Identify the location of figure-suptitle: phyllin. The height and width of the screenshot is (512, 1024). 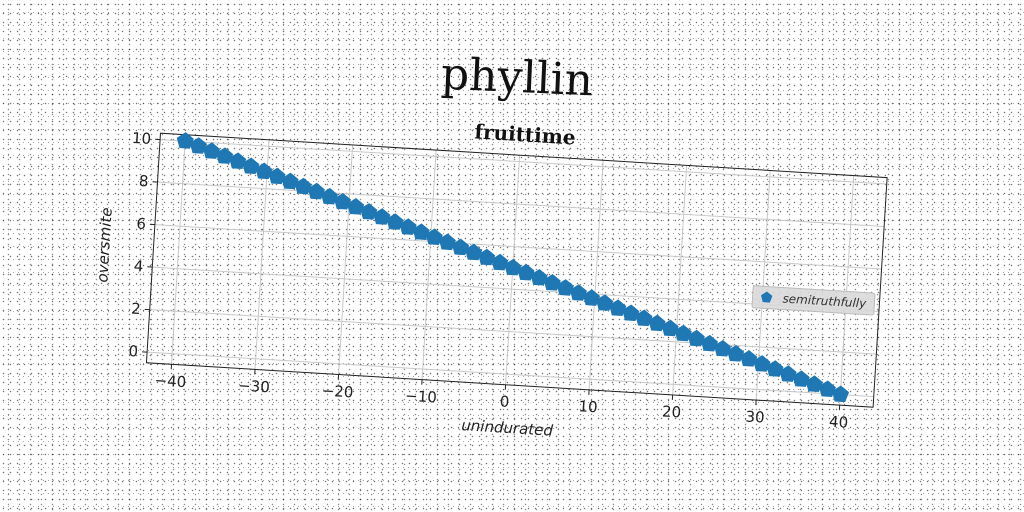
(517, 78).